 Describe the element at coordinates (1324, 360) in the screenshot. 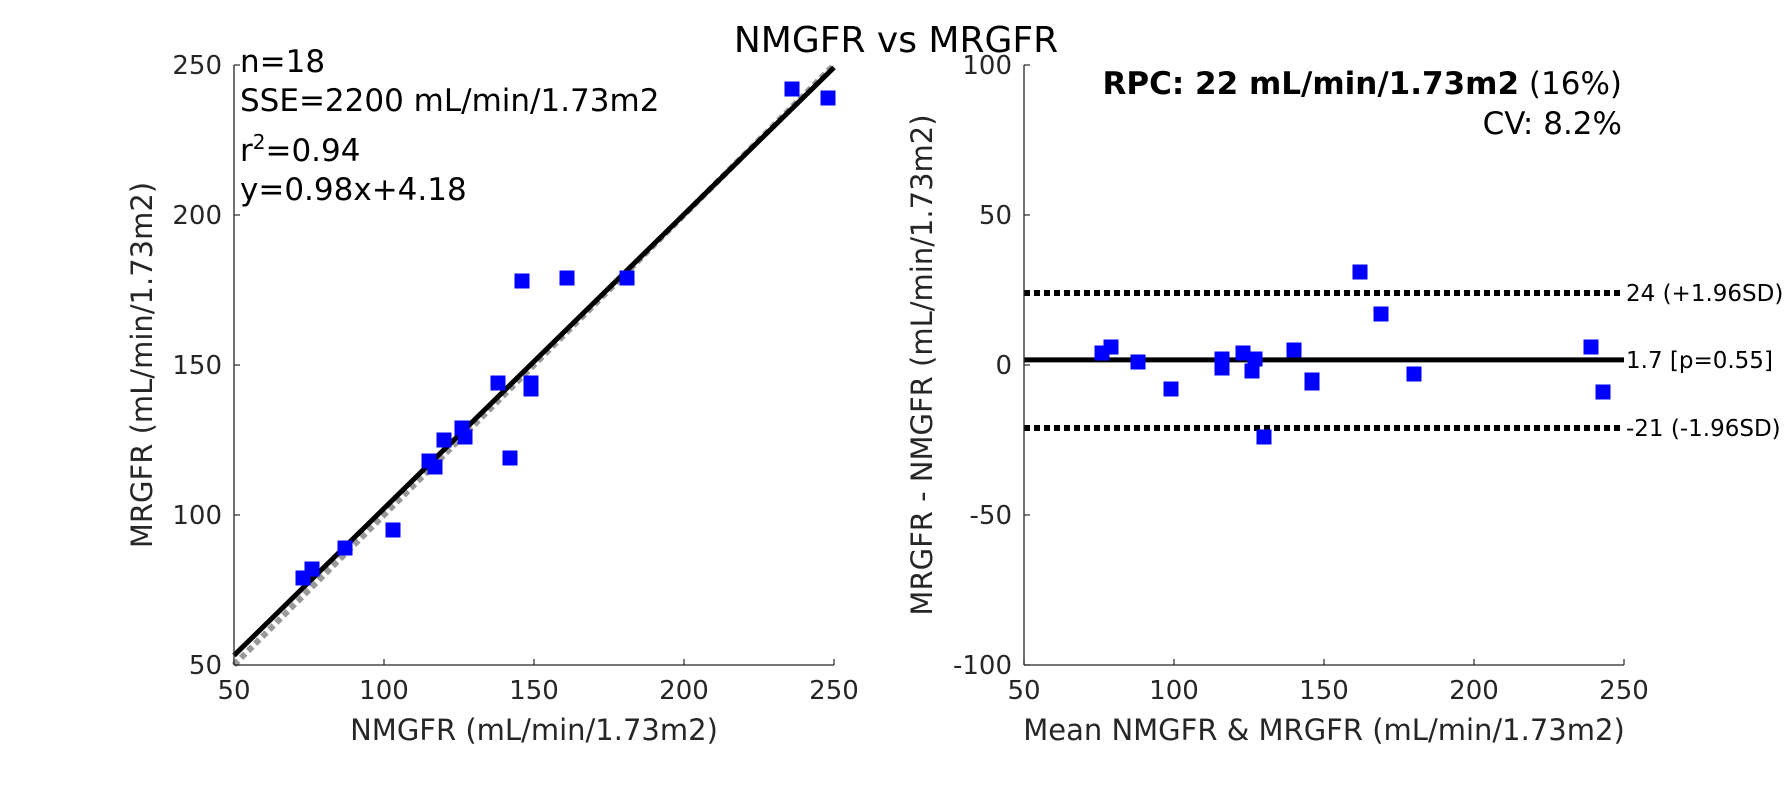

I see `bland-altman-lines` at that location.